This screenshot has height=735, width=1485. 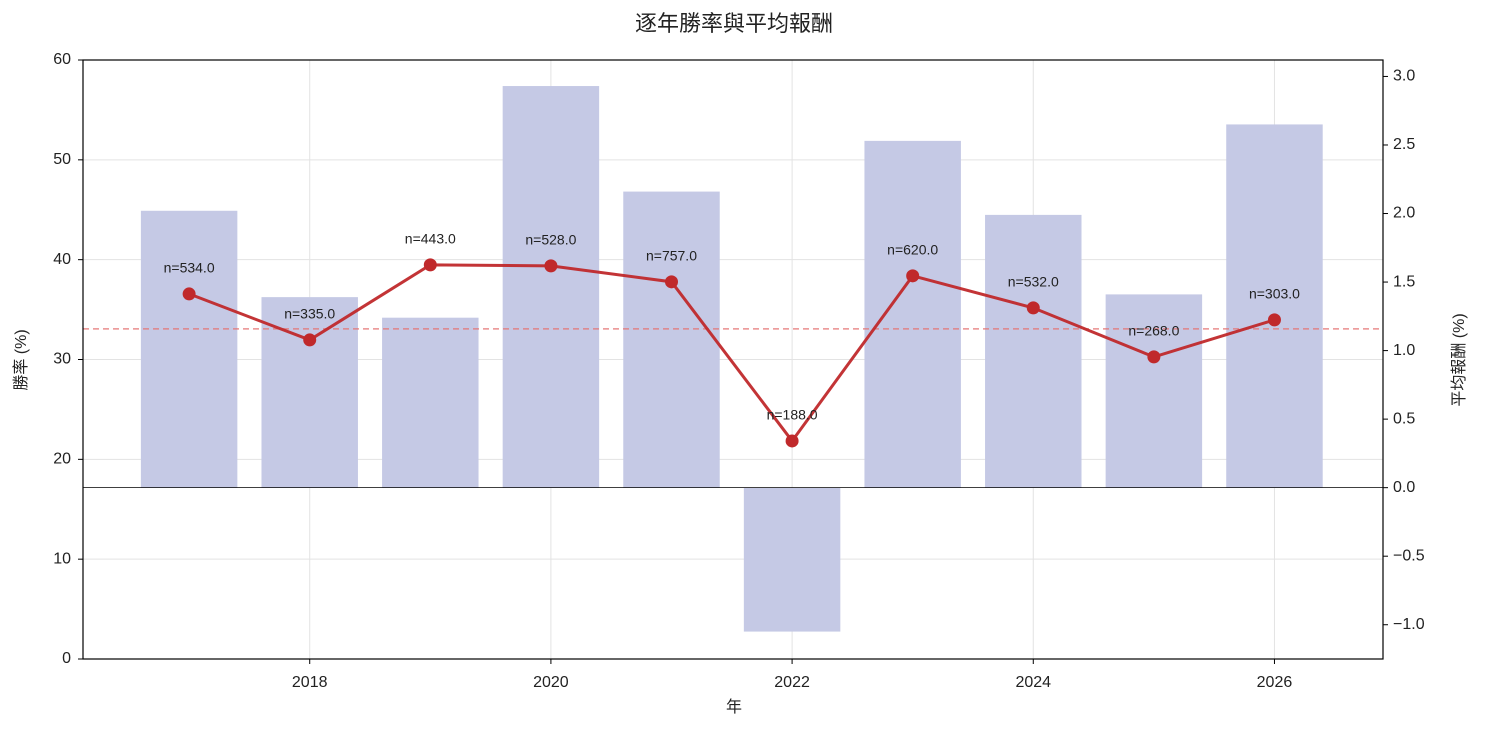 What do you see at coordinates (1033, 282) in the screenshot?
I see `point-annotation: n=532.0` at bounding box center [1033, 282].